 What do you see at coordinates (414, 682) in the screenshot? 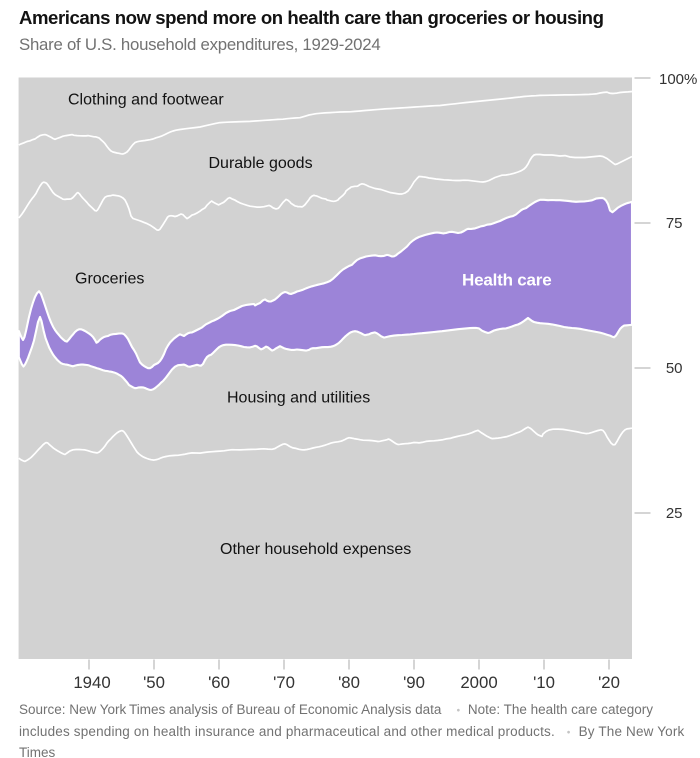
I see `svg-text: '90` at bounding box center [414, 682].